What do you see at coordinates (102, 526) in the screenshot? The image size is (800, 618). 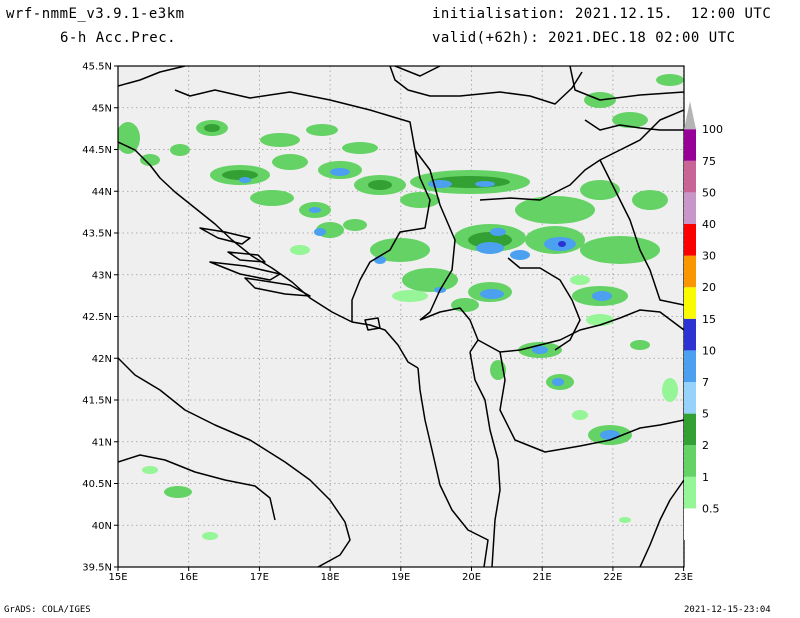 I see `lat-tick-label: 40N` at bounding box center [102, 526].